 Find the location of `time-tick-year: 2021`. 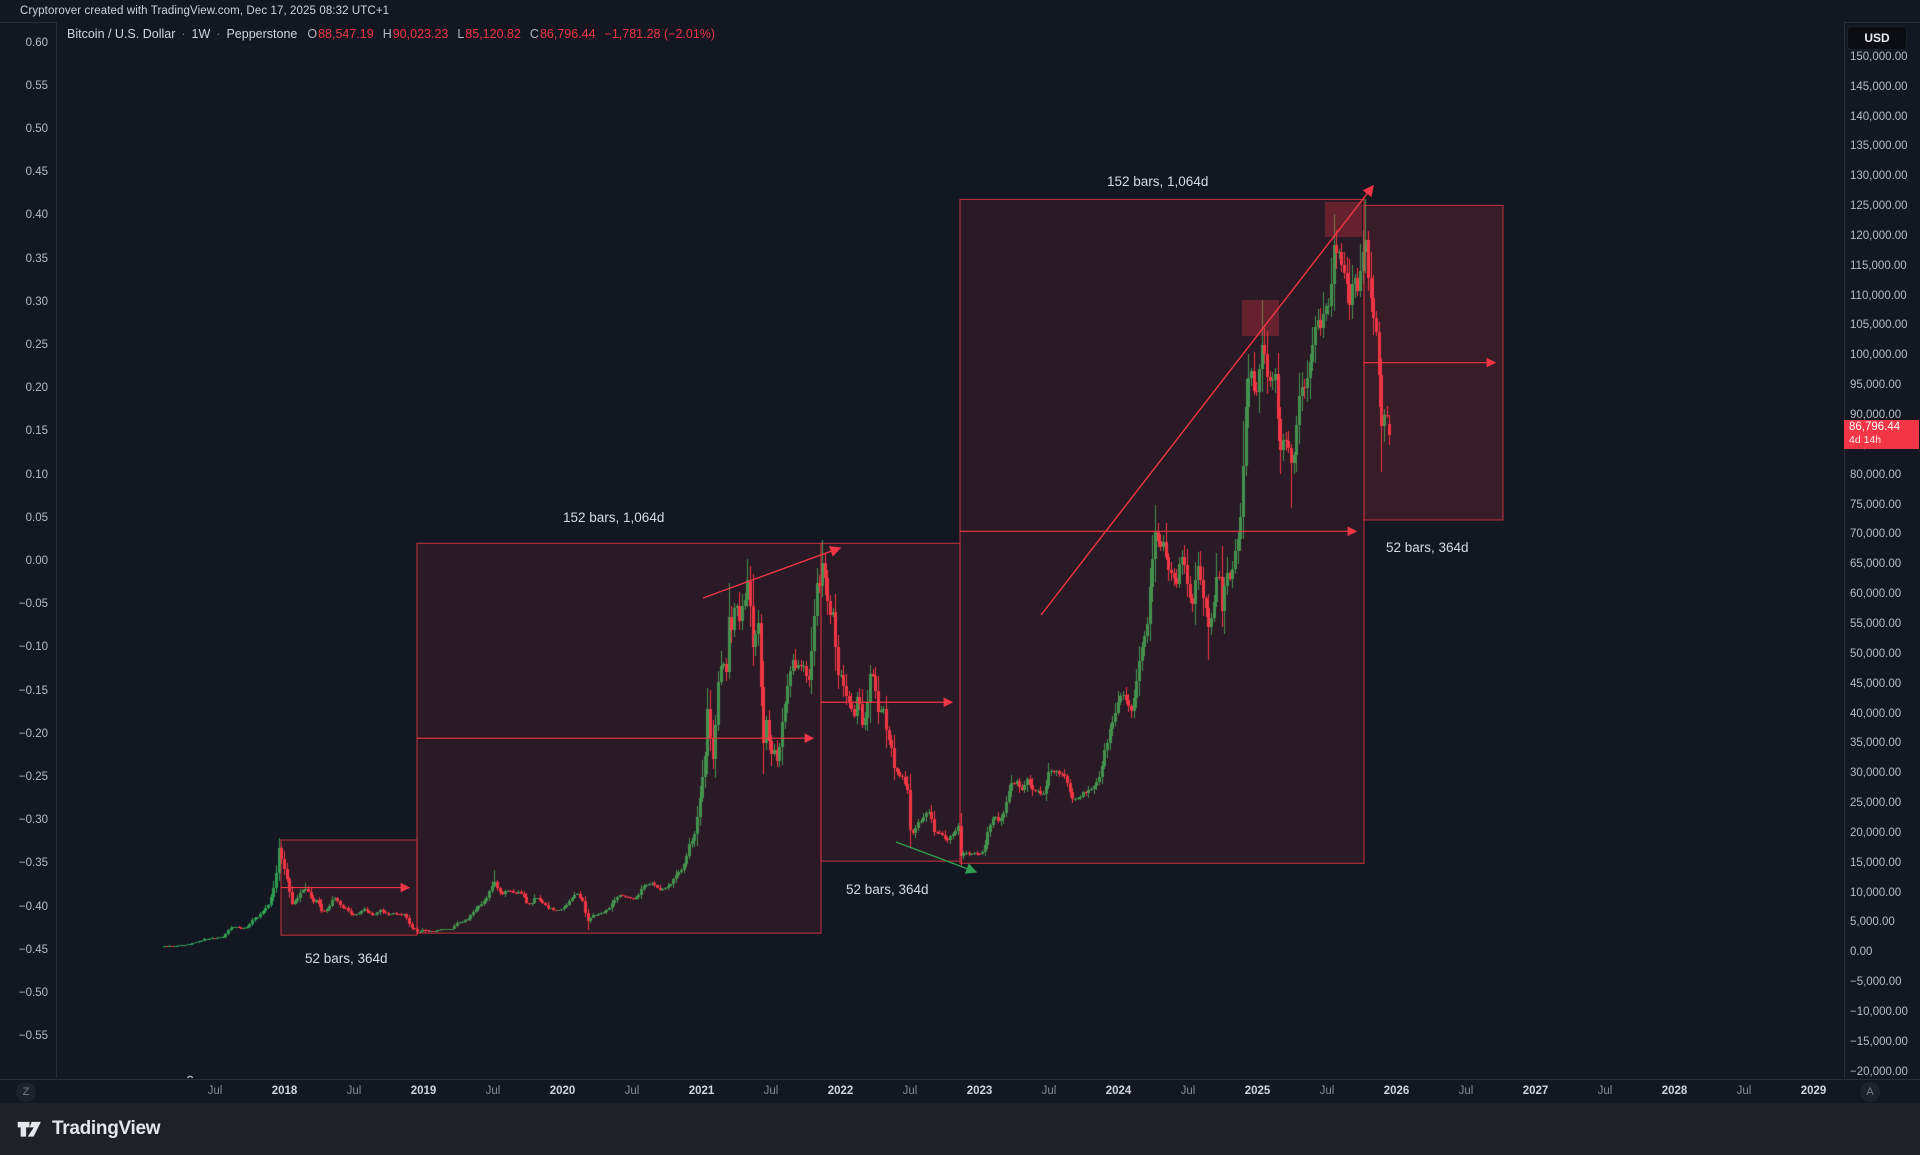

time-tick-year: 2021 is located at coordinates (701, 1091).